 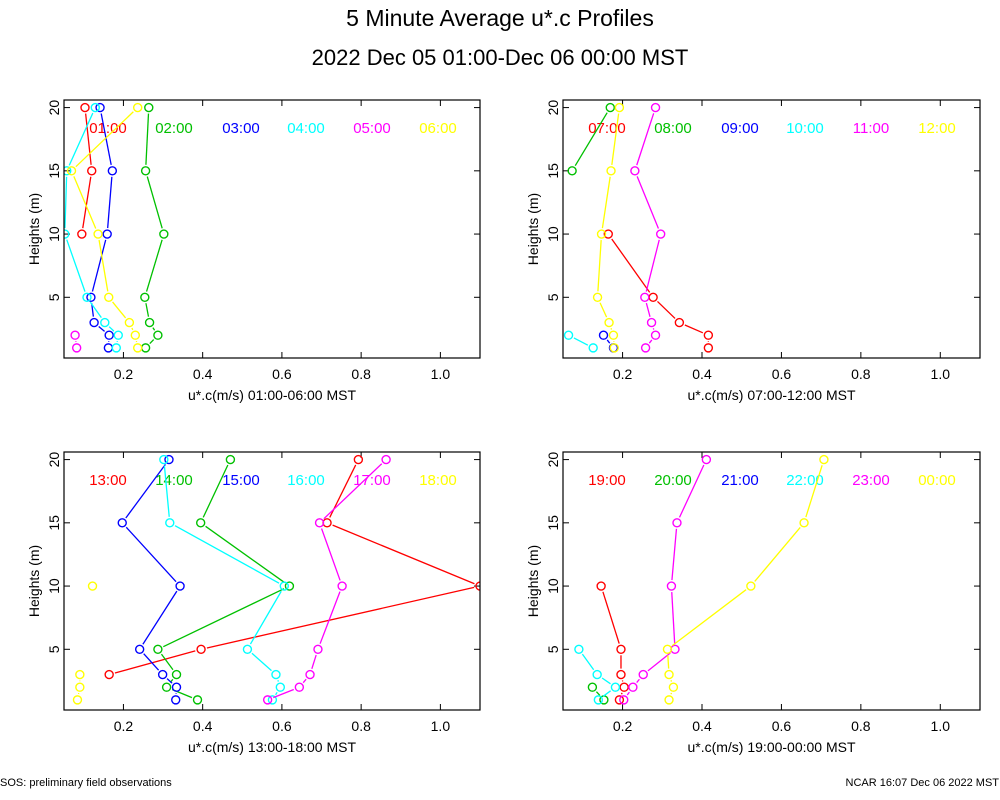 What do you see at coordinates (306, 480) in the screenshot?
I see `legend-entry: 16:00` at bounding box center [306, 480].